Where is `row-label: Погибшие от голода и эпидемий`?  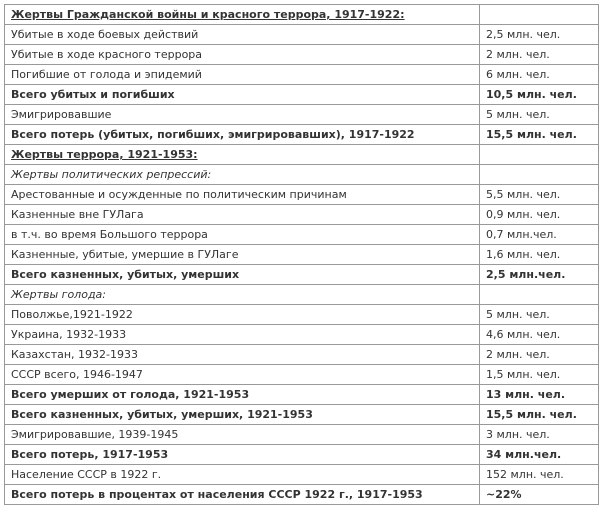 row-label: Погибшие от голода и эпидемий is located at coordinates (242, 74).